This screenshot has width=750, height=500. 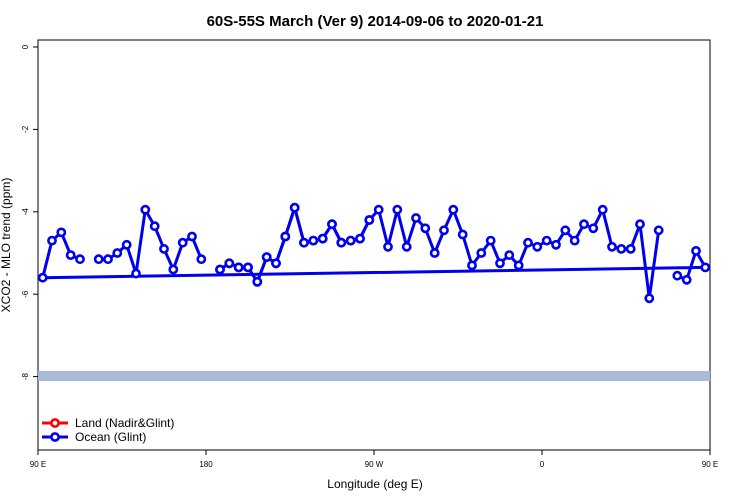 I want to click on legend: Land (Nadir&Glint)Ocean (Glint), so click(x=108, y=430).